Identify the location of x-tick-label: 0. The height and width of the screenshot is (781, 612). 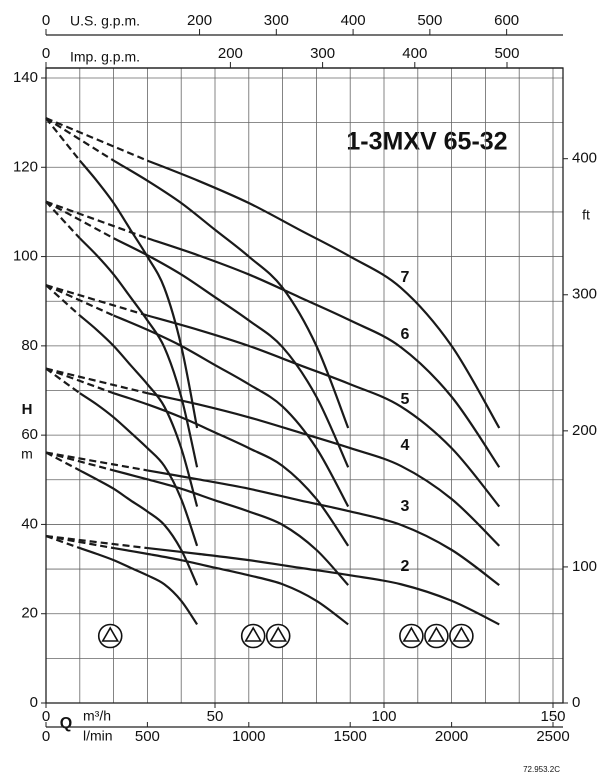
(46, 716).